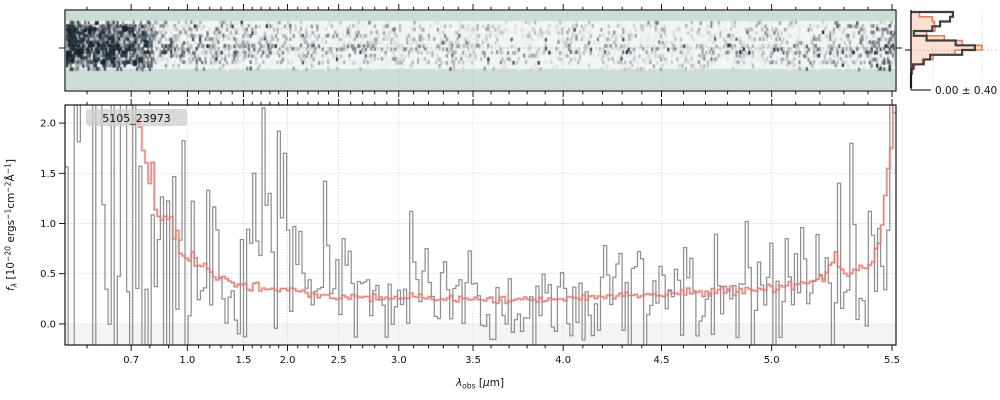  I want to click on x-tick-label: 2.0, so click(288, 360).